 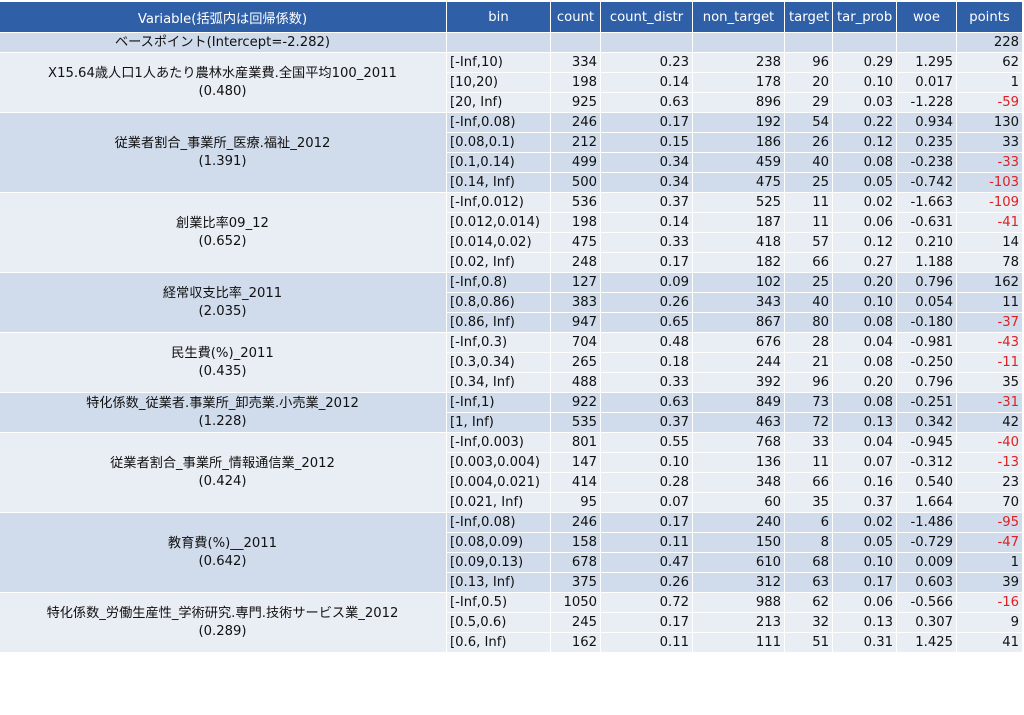 I want to click on base-empty-tar-prob, so click(x=864, y=42).